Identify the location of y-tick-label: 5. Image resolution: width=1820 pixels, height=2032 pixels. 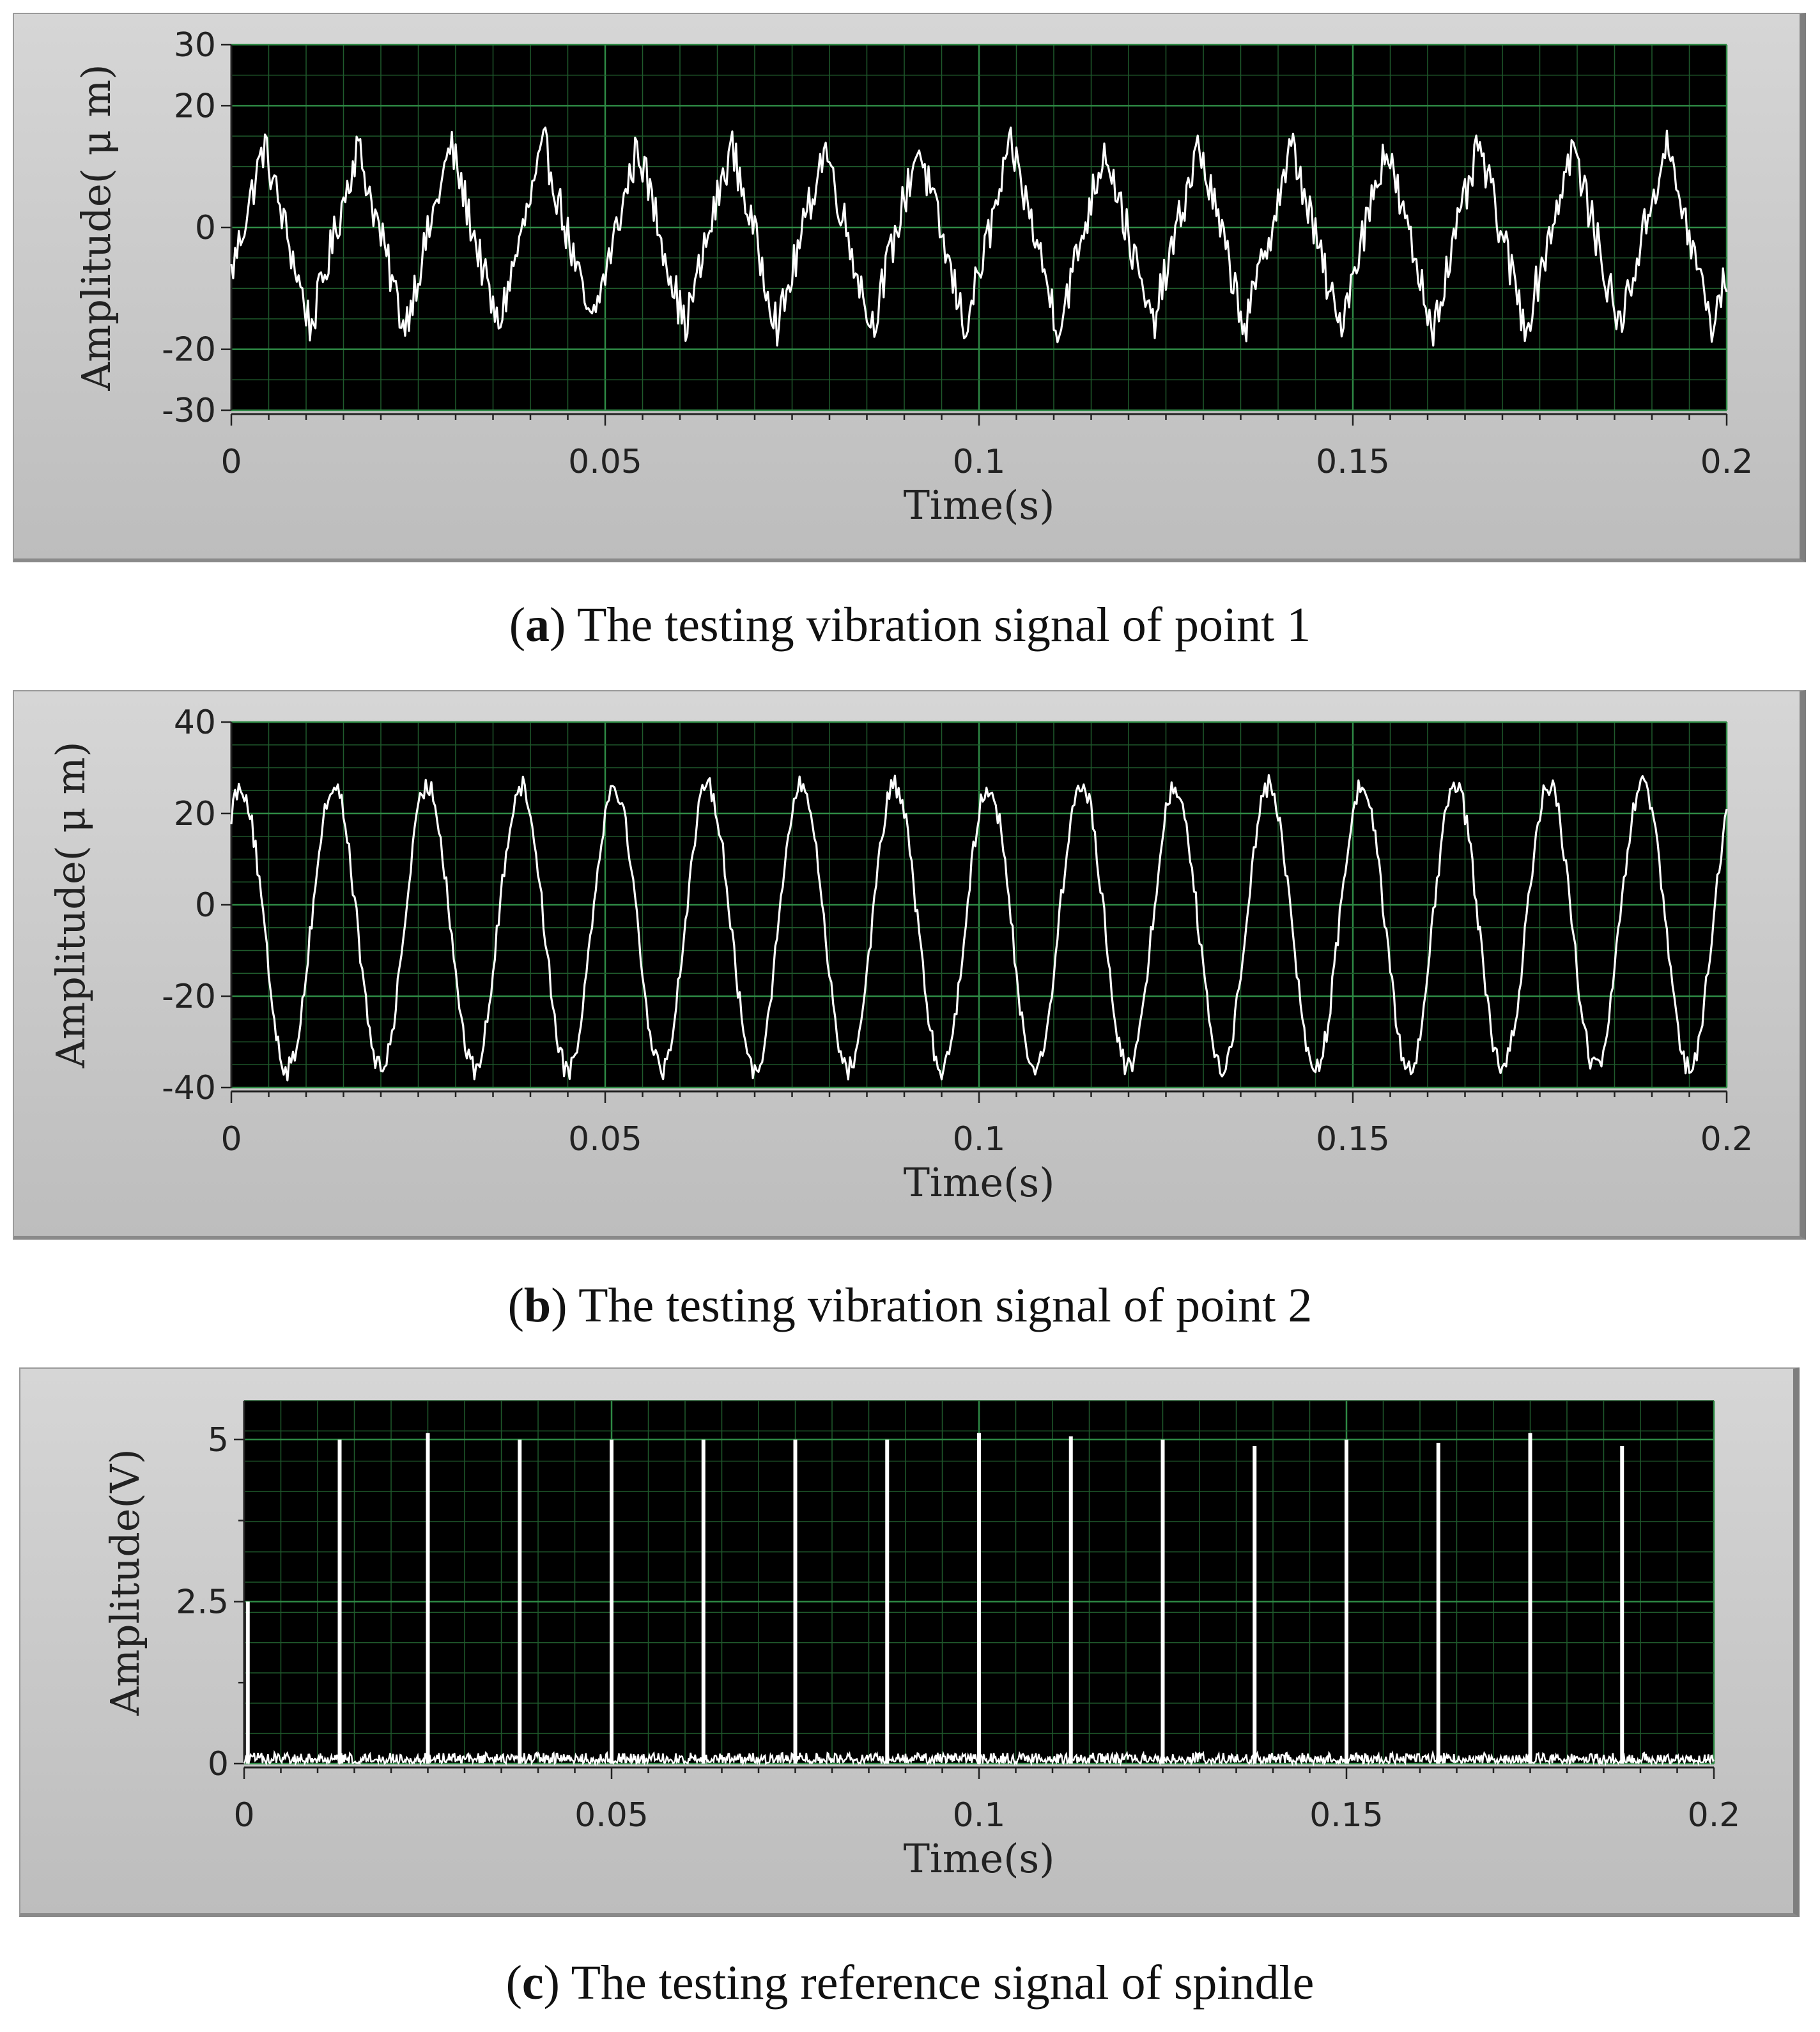
(218, 1440).